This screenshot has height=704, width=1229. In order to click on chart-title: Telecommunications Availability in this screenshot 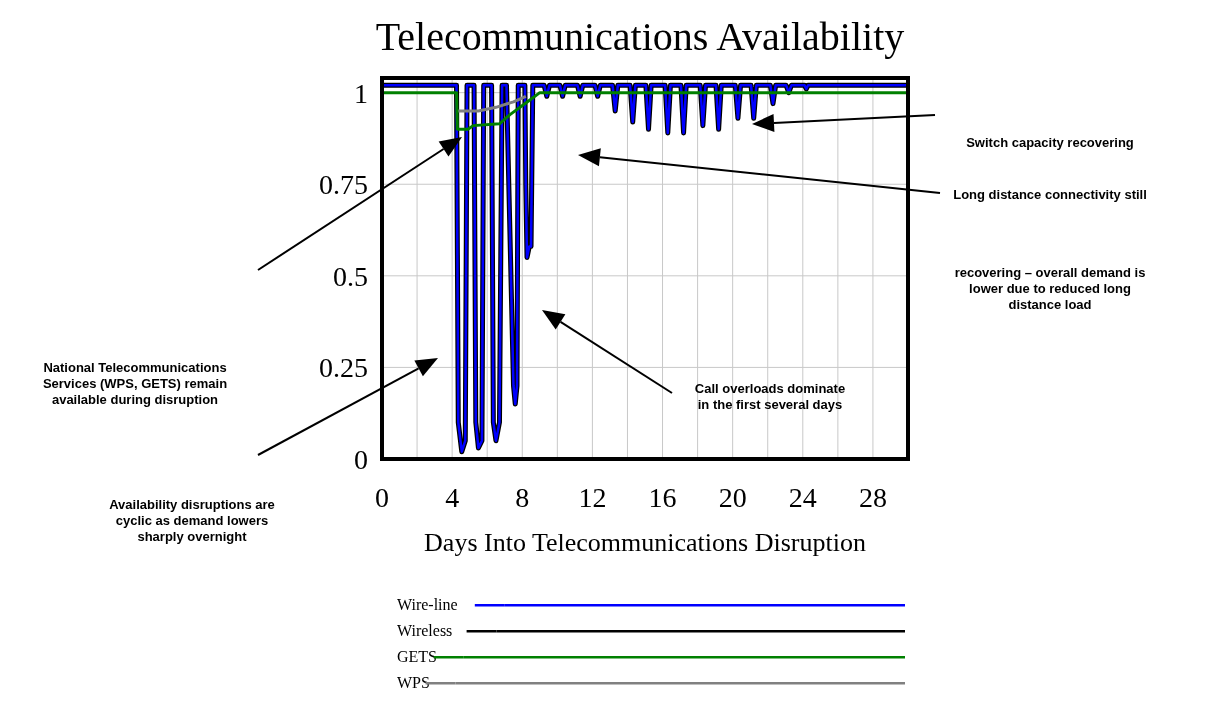, I will do `click(640, 36)`.